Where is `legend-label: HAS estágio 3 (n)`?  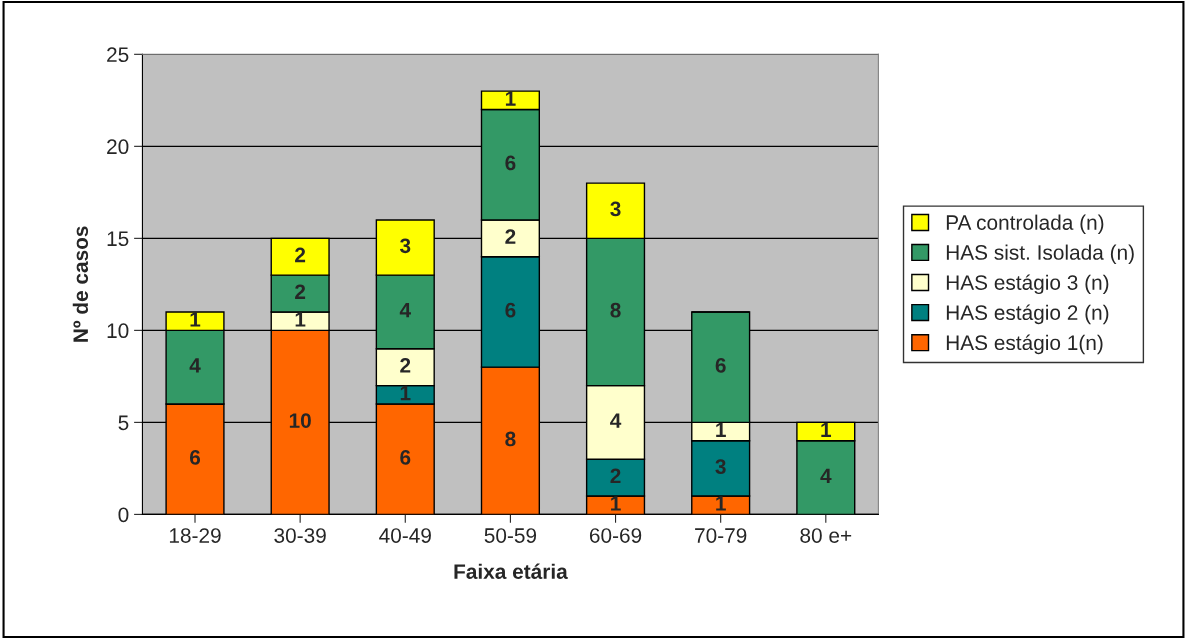 legend-label: HAS estágio 3 (n) is located at coordinates (1027, 284).